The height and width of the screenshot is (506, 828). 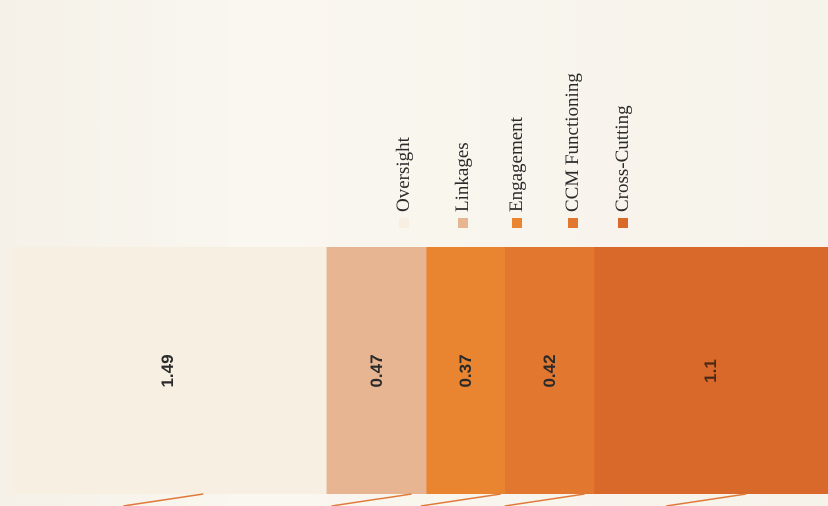 I want to click on legend-label-cross-cutting: Cross-Cutting, so click(x=622, y=158).